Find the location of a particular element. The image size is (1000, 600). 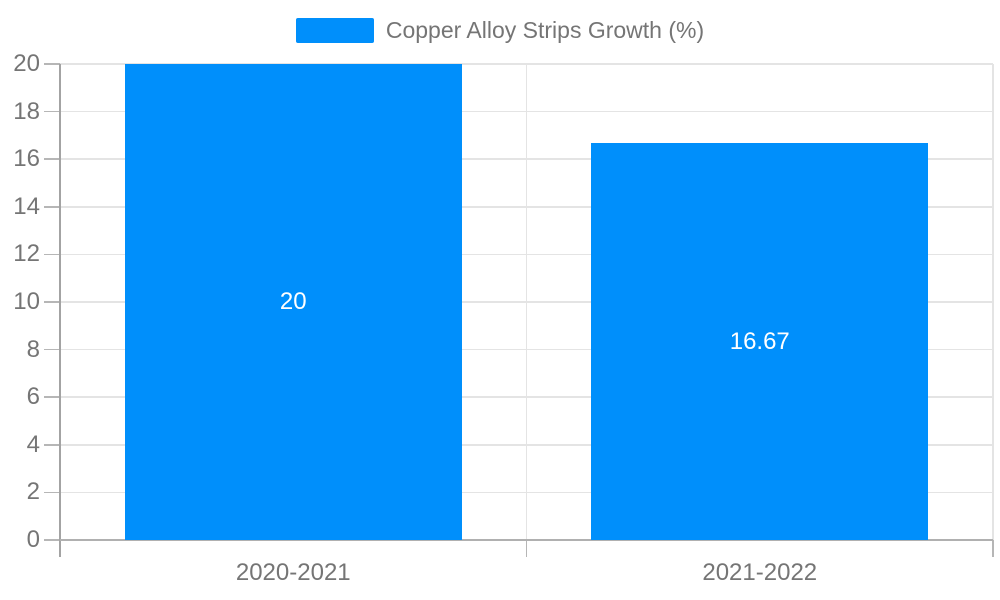

y-tick-label: 16 is located at coordinates (26, 159).